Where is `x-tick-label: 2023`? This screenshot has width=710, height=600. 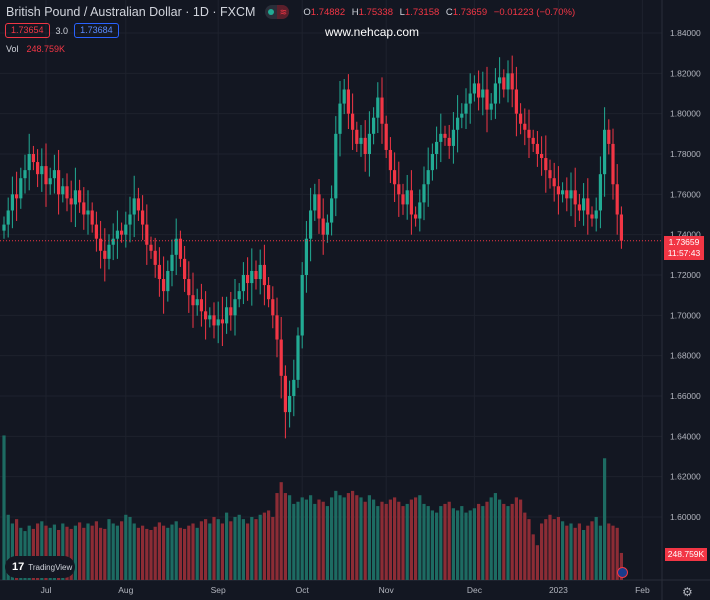 x-tick-label: 2023 is located at coordinates (558, 590).